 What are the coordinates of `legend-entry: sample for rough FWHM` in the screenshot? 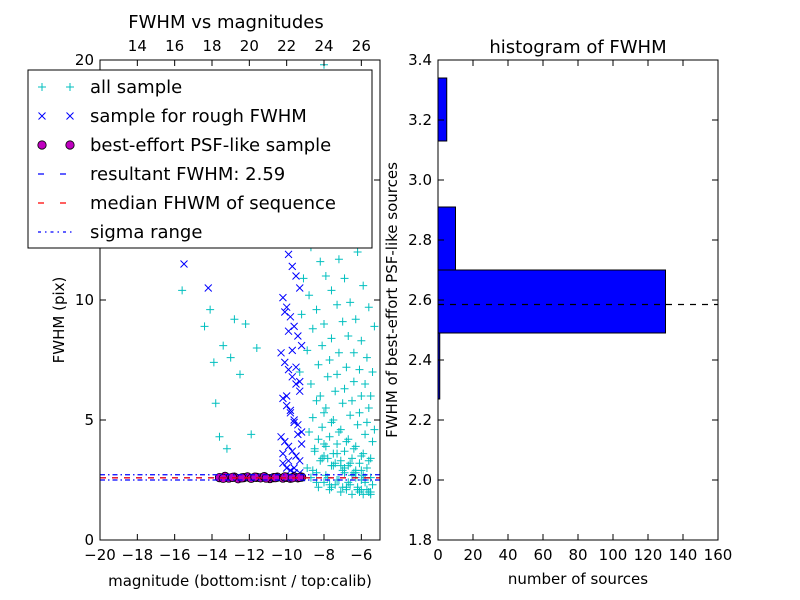 It's located at (172, 116).